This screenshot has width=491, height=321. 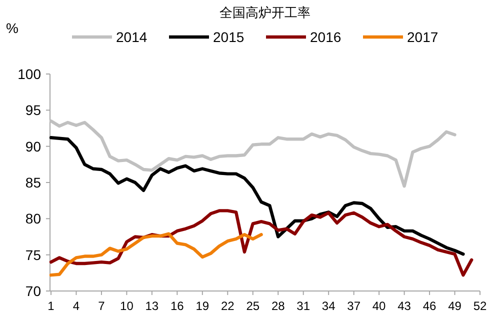 I want to click on y-tick-label: 90, so click(x=33, y=146).